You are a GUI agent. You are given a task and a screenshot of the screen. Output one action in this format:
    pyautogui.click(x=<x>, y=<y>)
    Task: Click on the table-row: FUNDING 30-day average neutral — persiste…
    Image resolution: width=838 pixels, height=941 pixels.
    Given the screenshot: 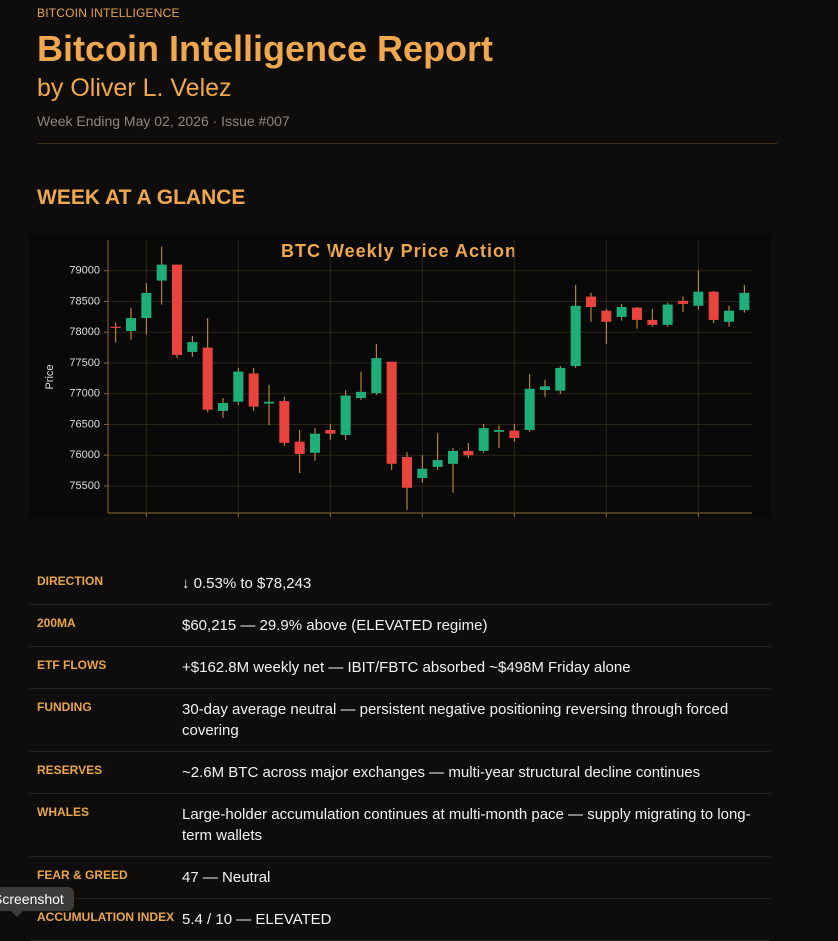 What is the action you would take?
    pyautogui.click(x=400, y=720)
    